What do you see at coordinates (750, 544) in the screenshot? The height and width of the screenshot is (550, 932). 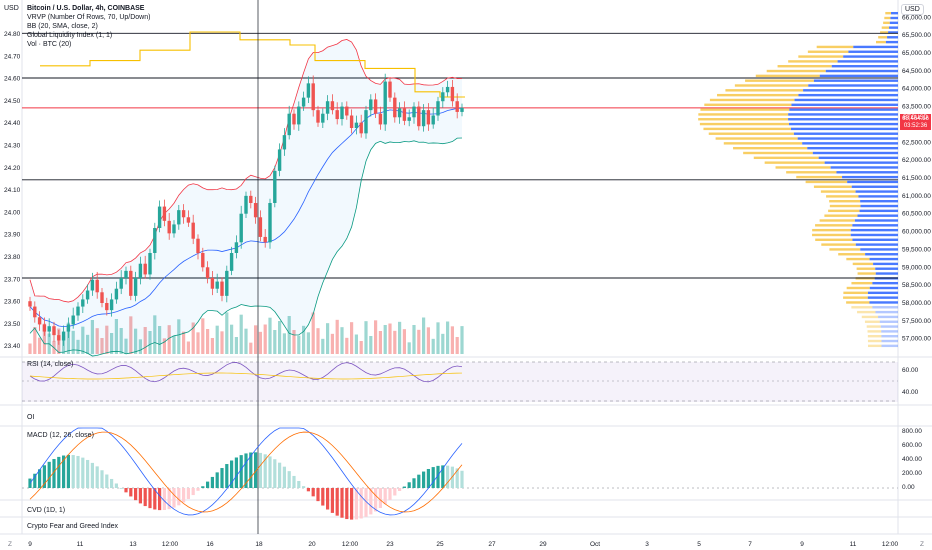 I see `x-axis-tick: 7` at bounding box center [750, 544].